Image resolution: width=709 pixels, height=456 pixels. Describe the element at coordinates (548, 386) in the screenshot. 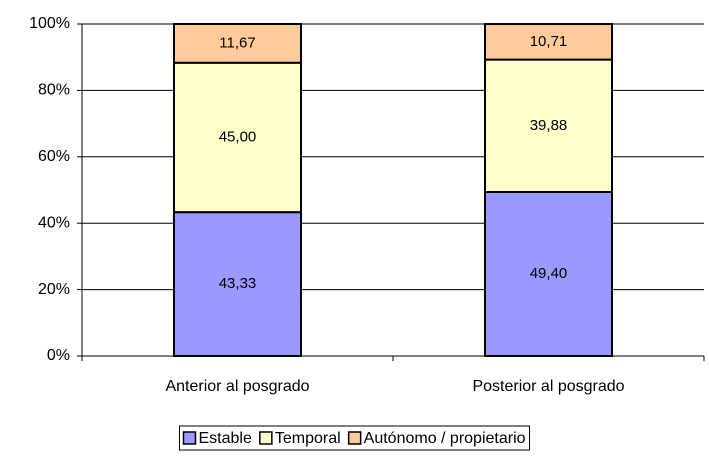

I see `x-tick-label: Posterior al posgrado` at that location.